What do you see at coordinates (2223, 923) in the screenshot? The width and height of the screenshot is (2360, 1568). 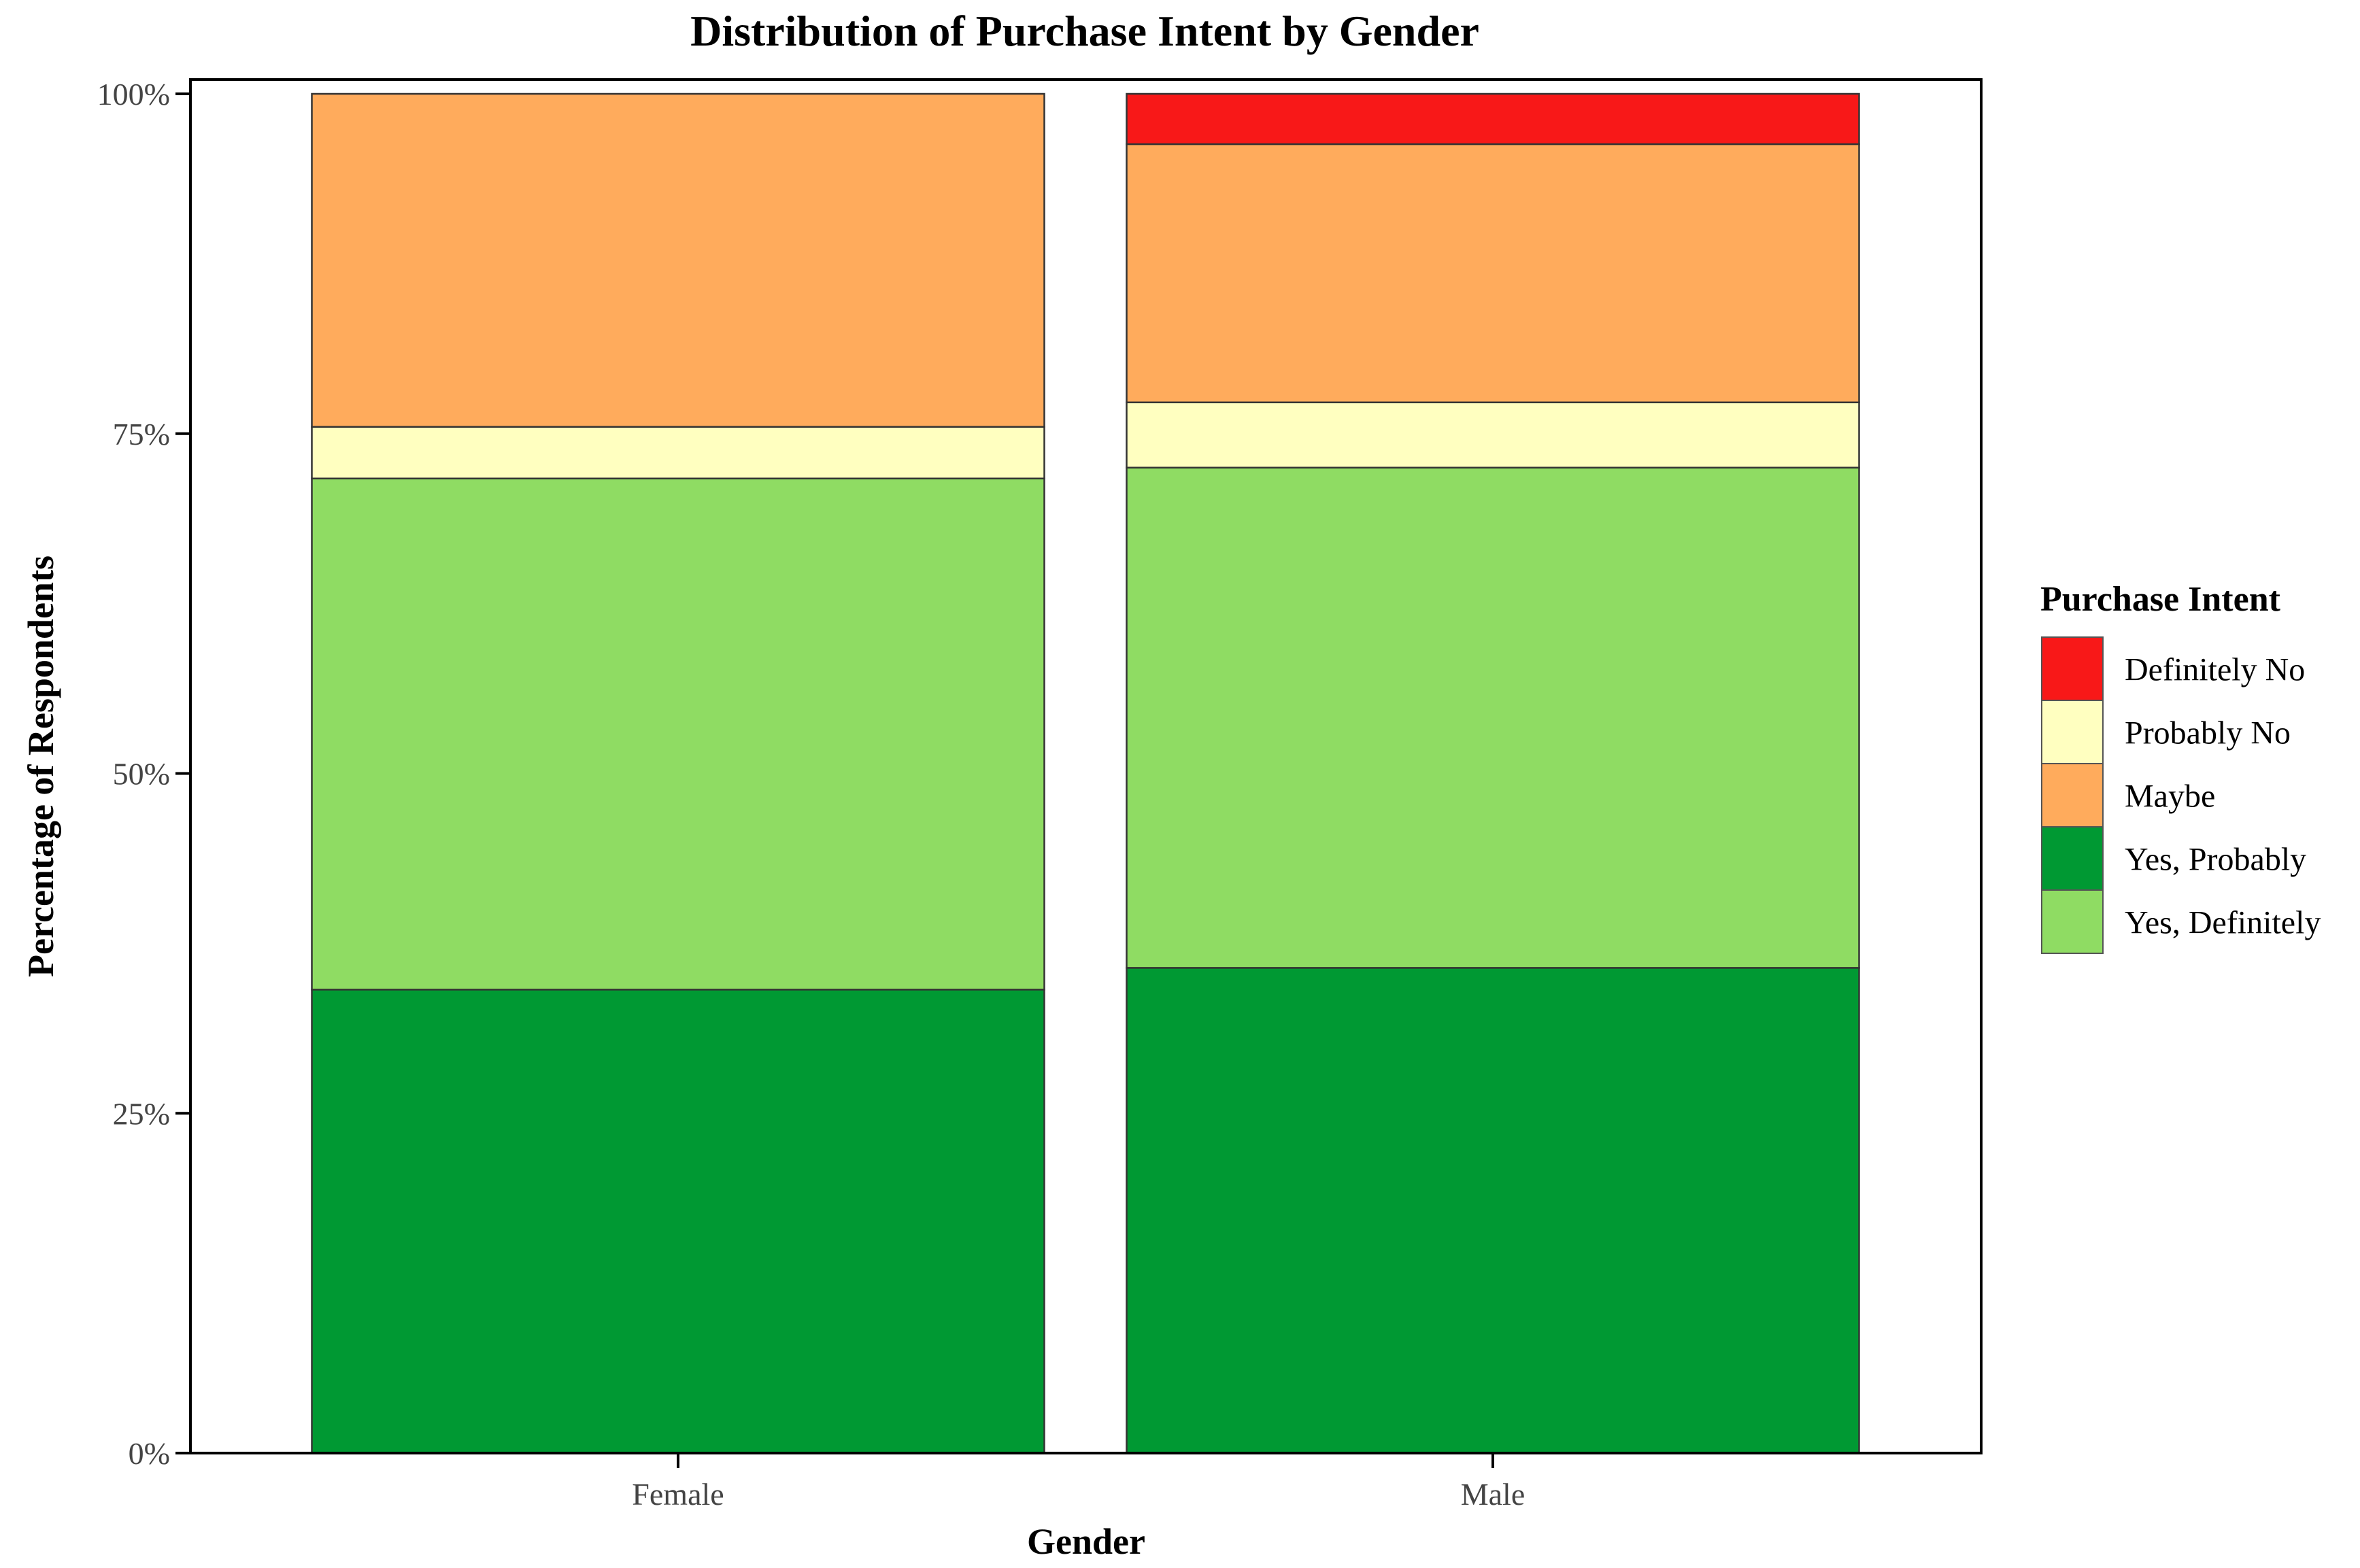 I see `legend-label: Yes, Definitely` at bounding box center [2223, 923].